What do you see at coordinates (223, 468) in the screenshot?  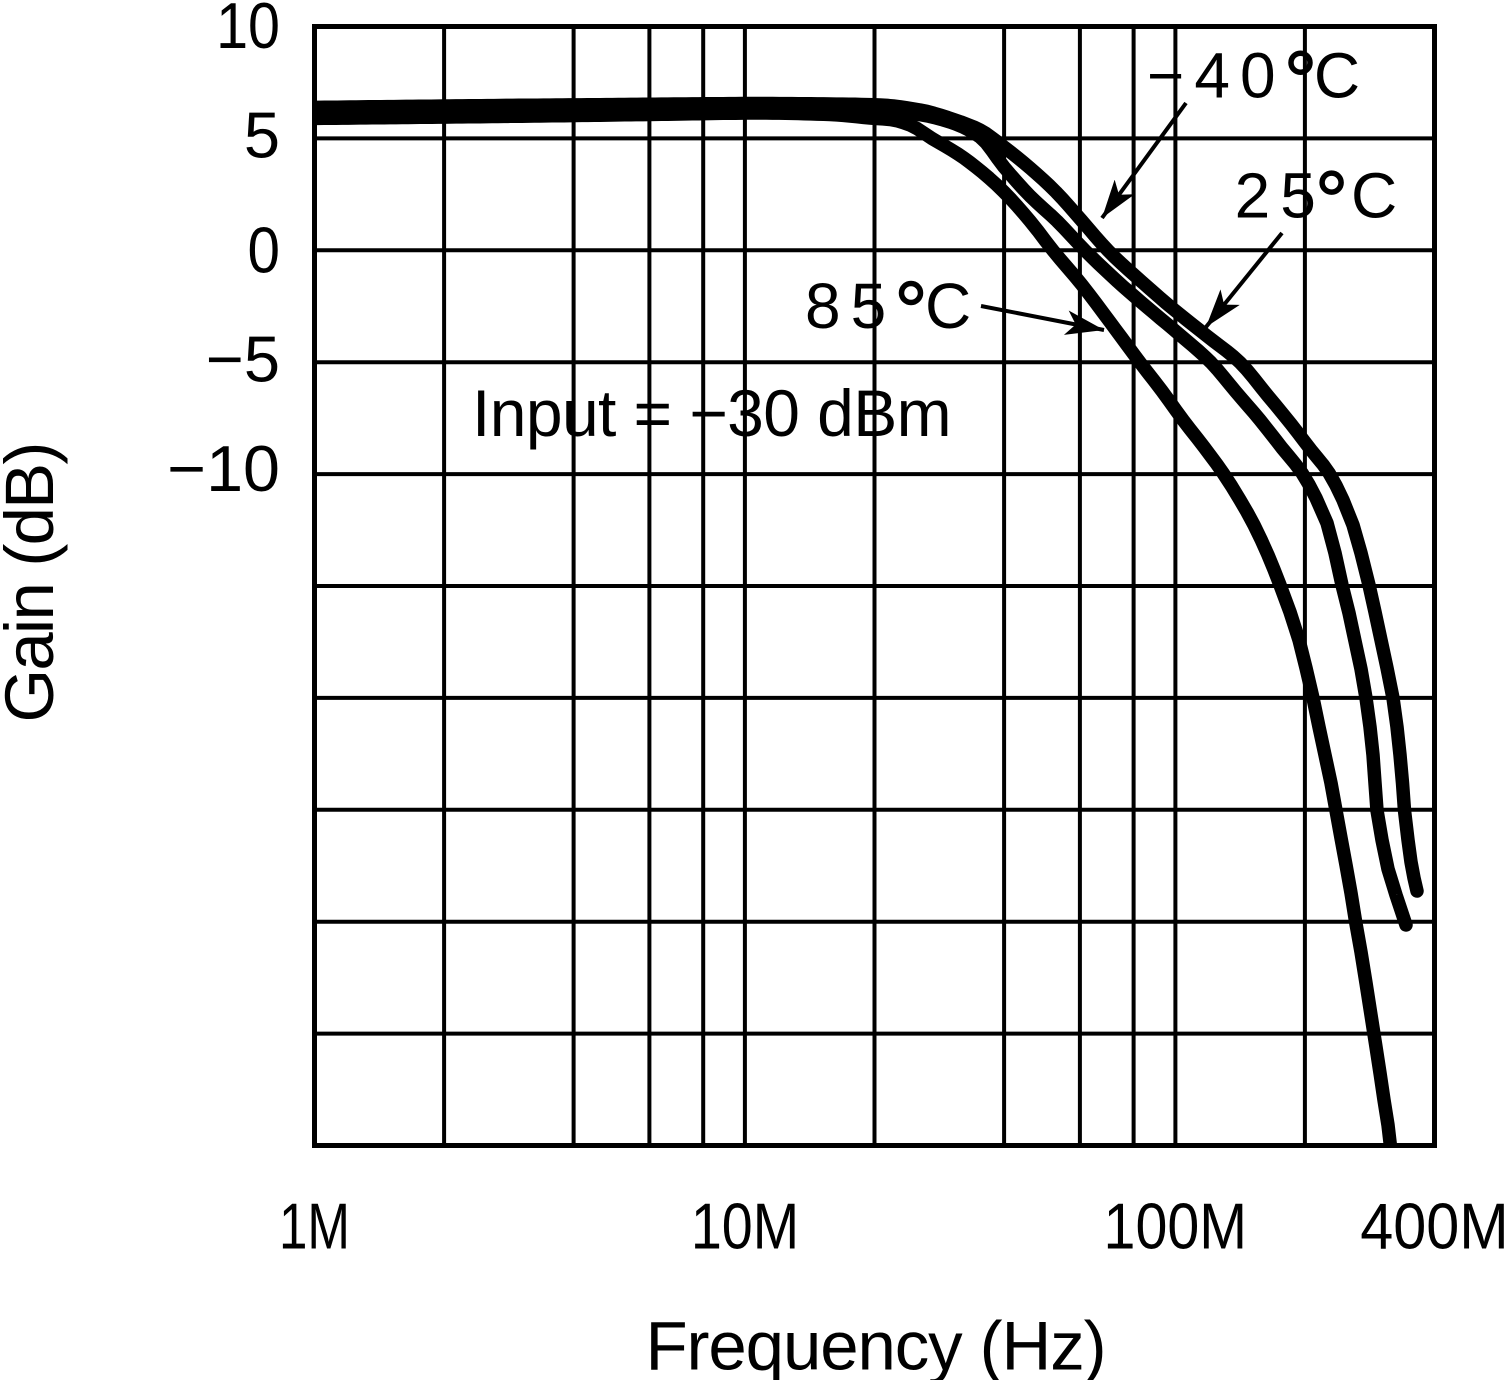 I see `svg-text: −10` at bounding box center [223, 468].